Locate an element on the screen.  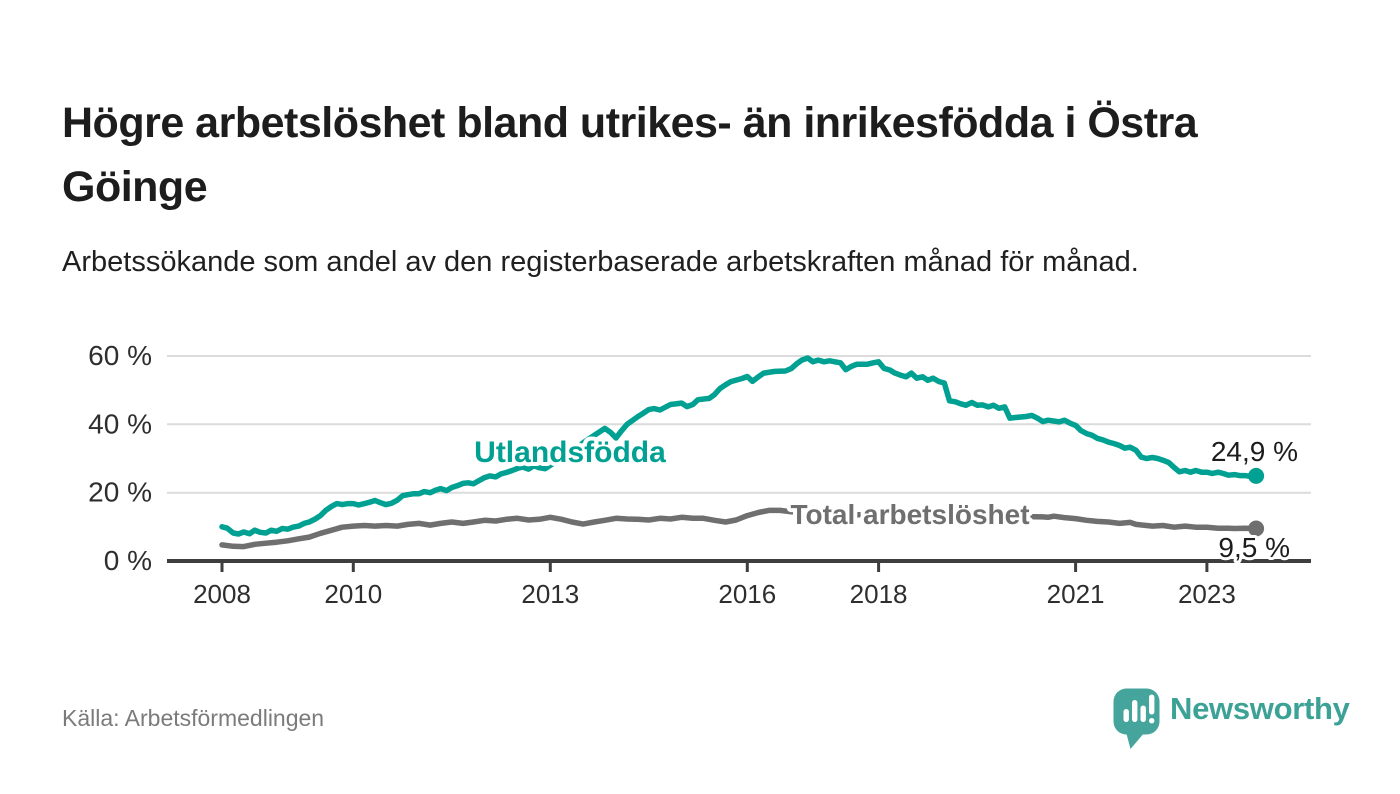
series-end-label-0: 24,9 % is located at coordinates (1254, 451).